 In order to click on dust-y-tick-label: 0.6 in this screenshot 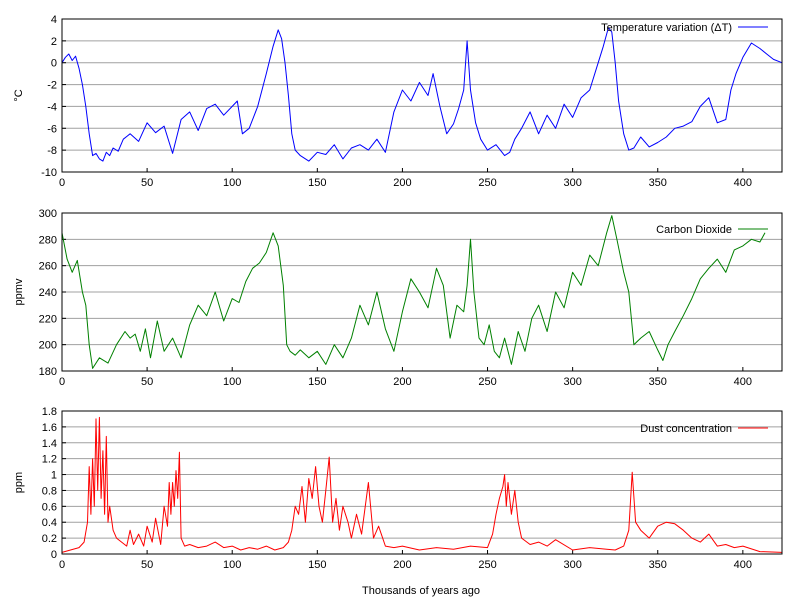, I will do `click(49, 507)`.